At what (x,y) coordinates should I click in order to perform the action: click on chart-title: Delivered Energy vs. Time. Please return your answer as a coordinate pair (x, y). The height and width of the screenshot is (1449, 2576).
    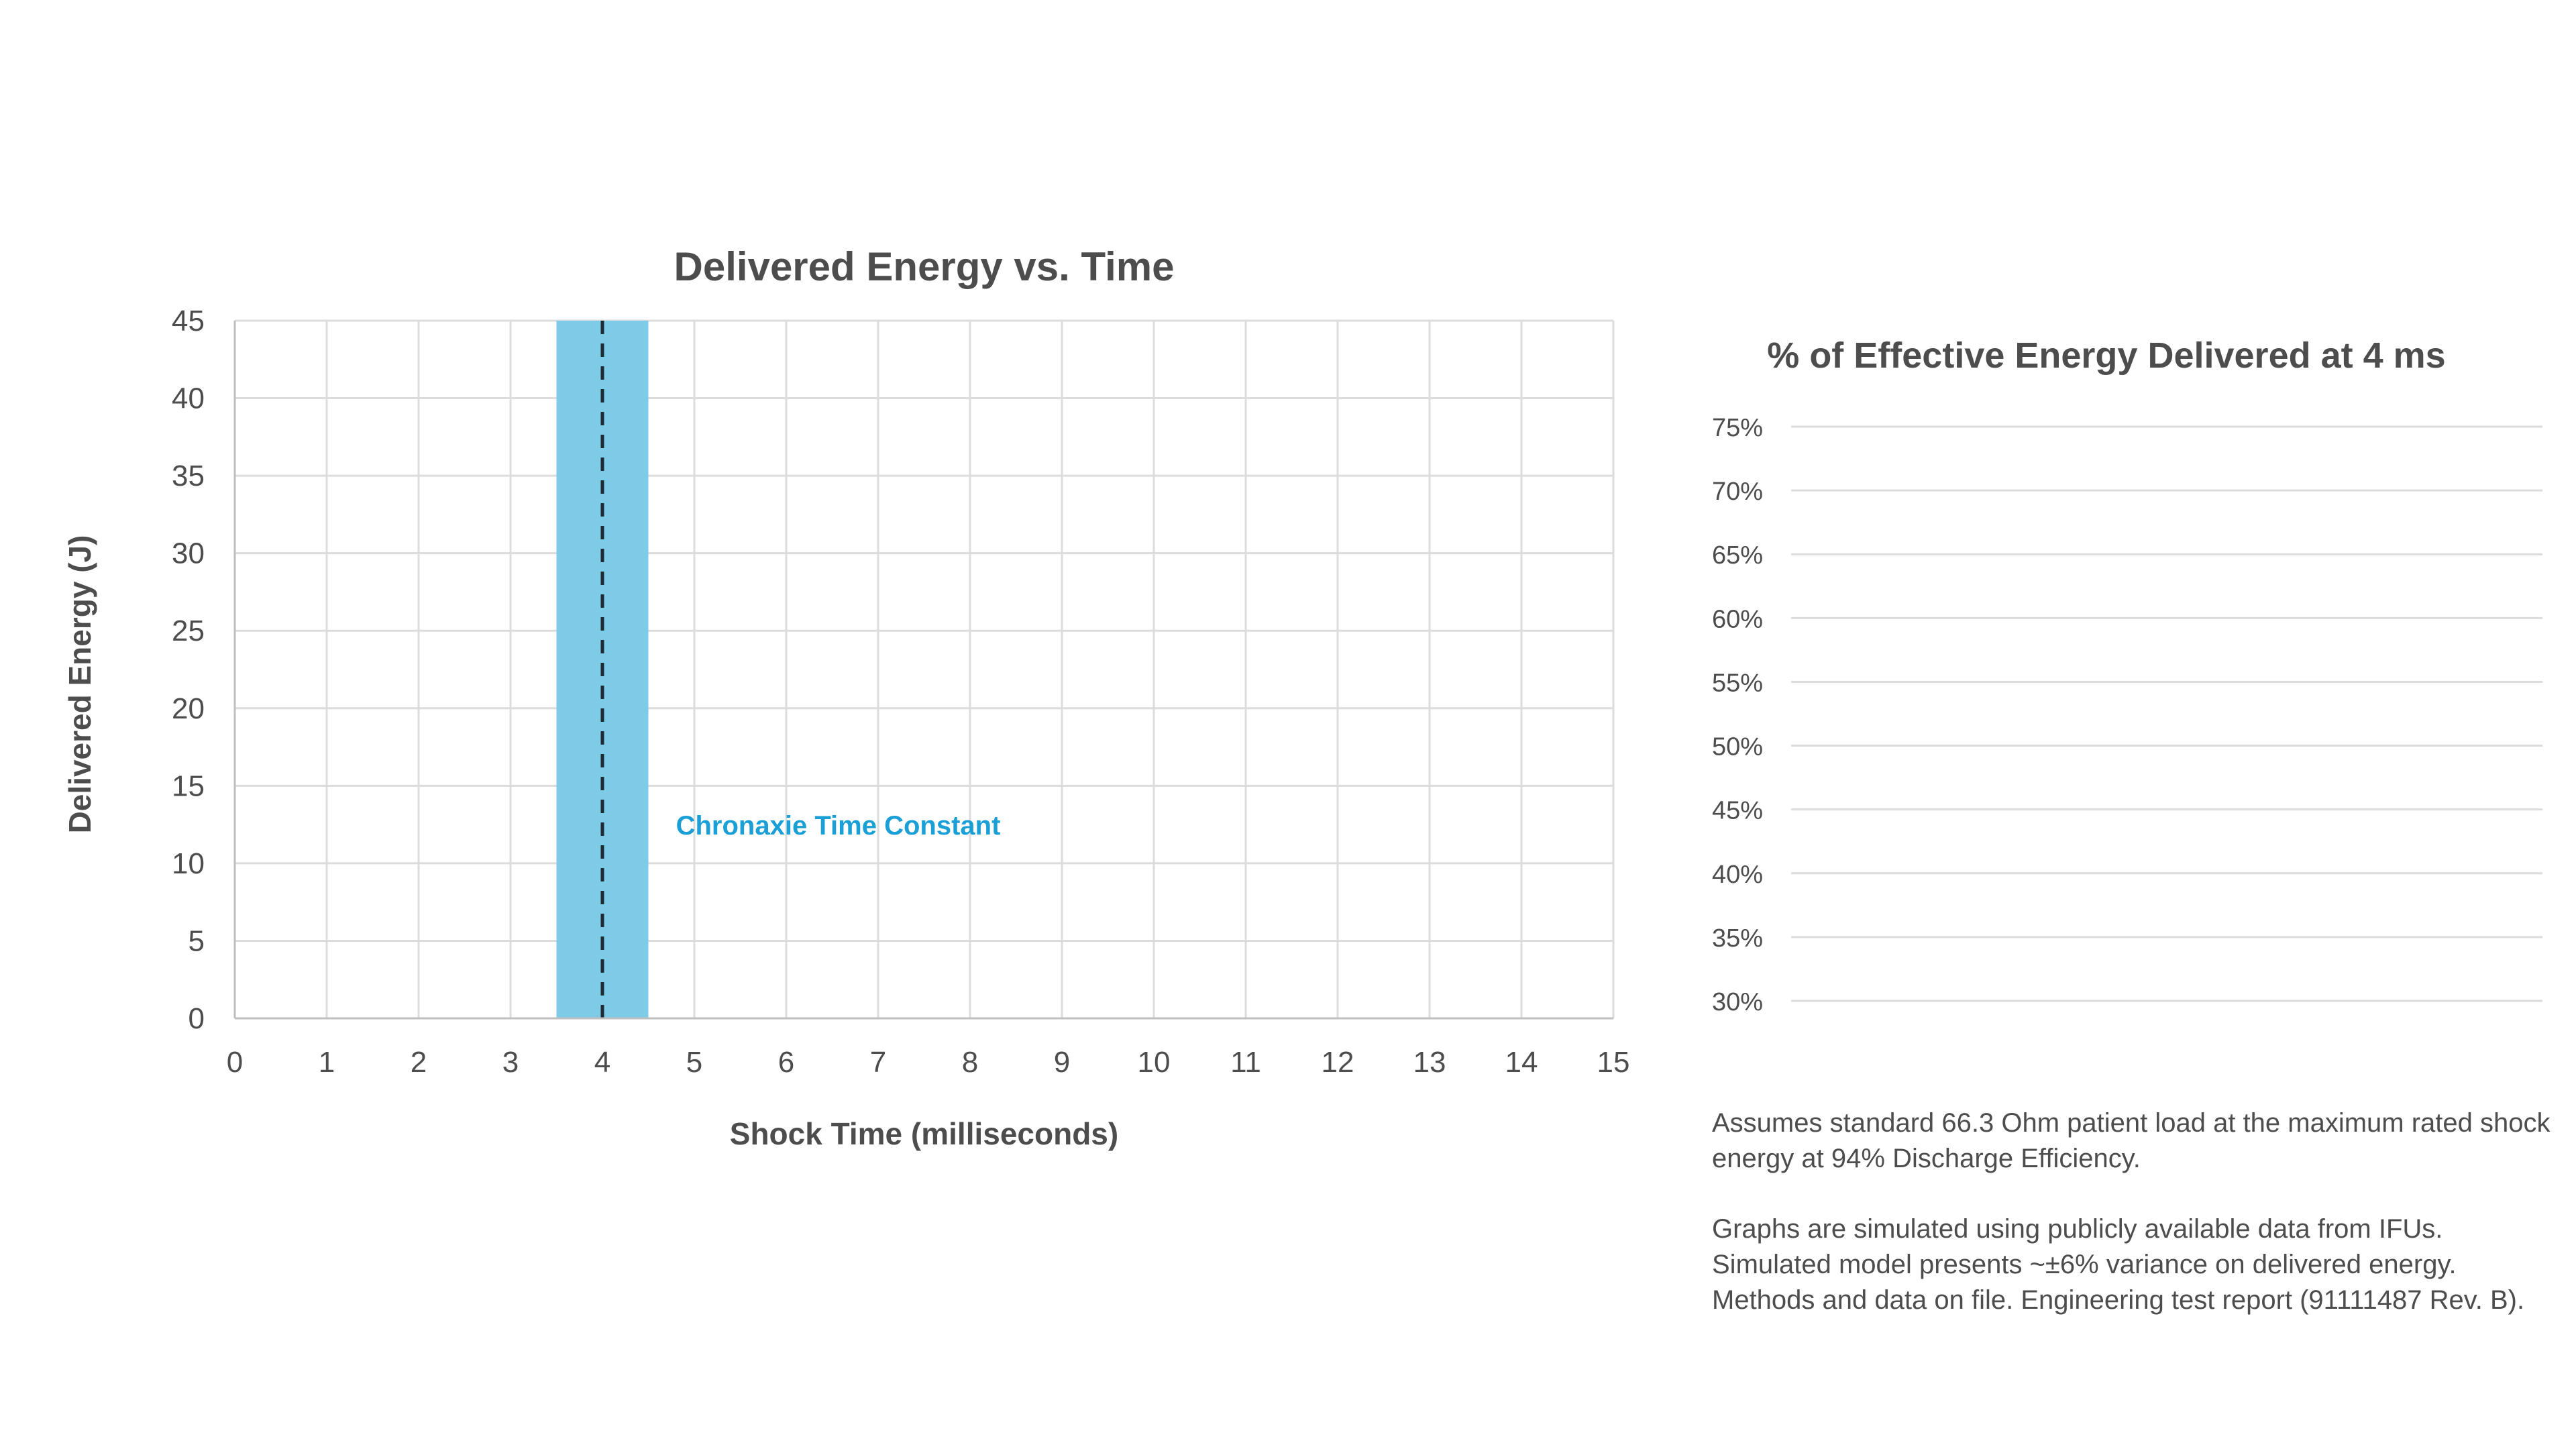
    Looking at the image, I should click on (924, 266).